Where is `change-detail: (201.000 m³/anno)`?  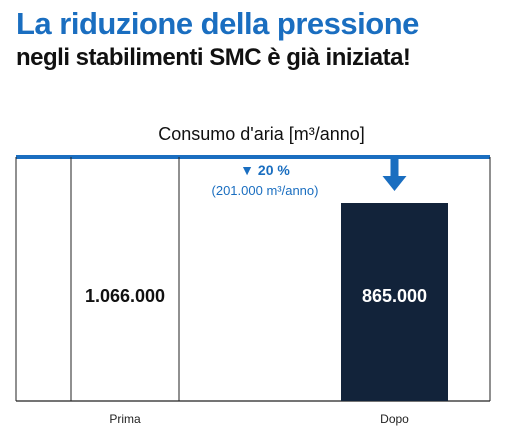
change-detail: (201.000 m³/anno) is located at coordinates (265, 190).